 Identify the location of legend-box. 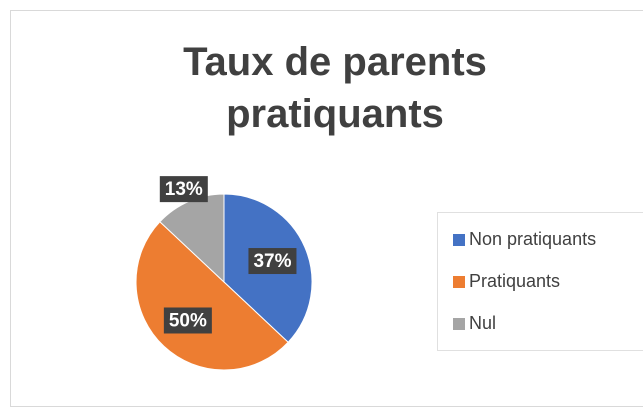
(540, 281).